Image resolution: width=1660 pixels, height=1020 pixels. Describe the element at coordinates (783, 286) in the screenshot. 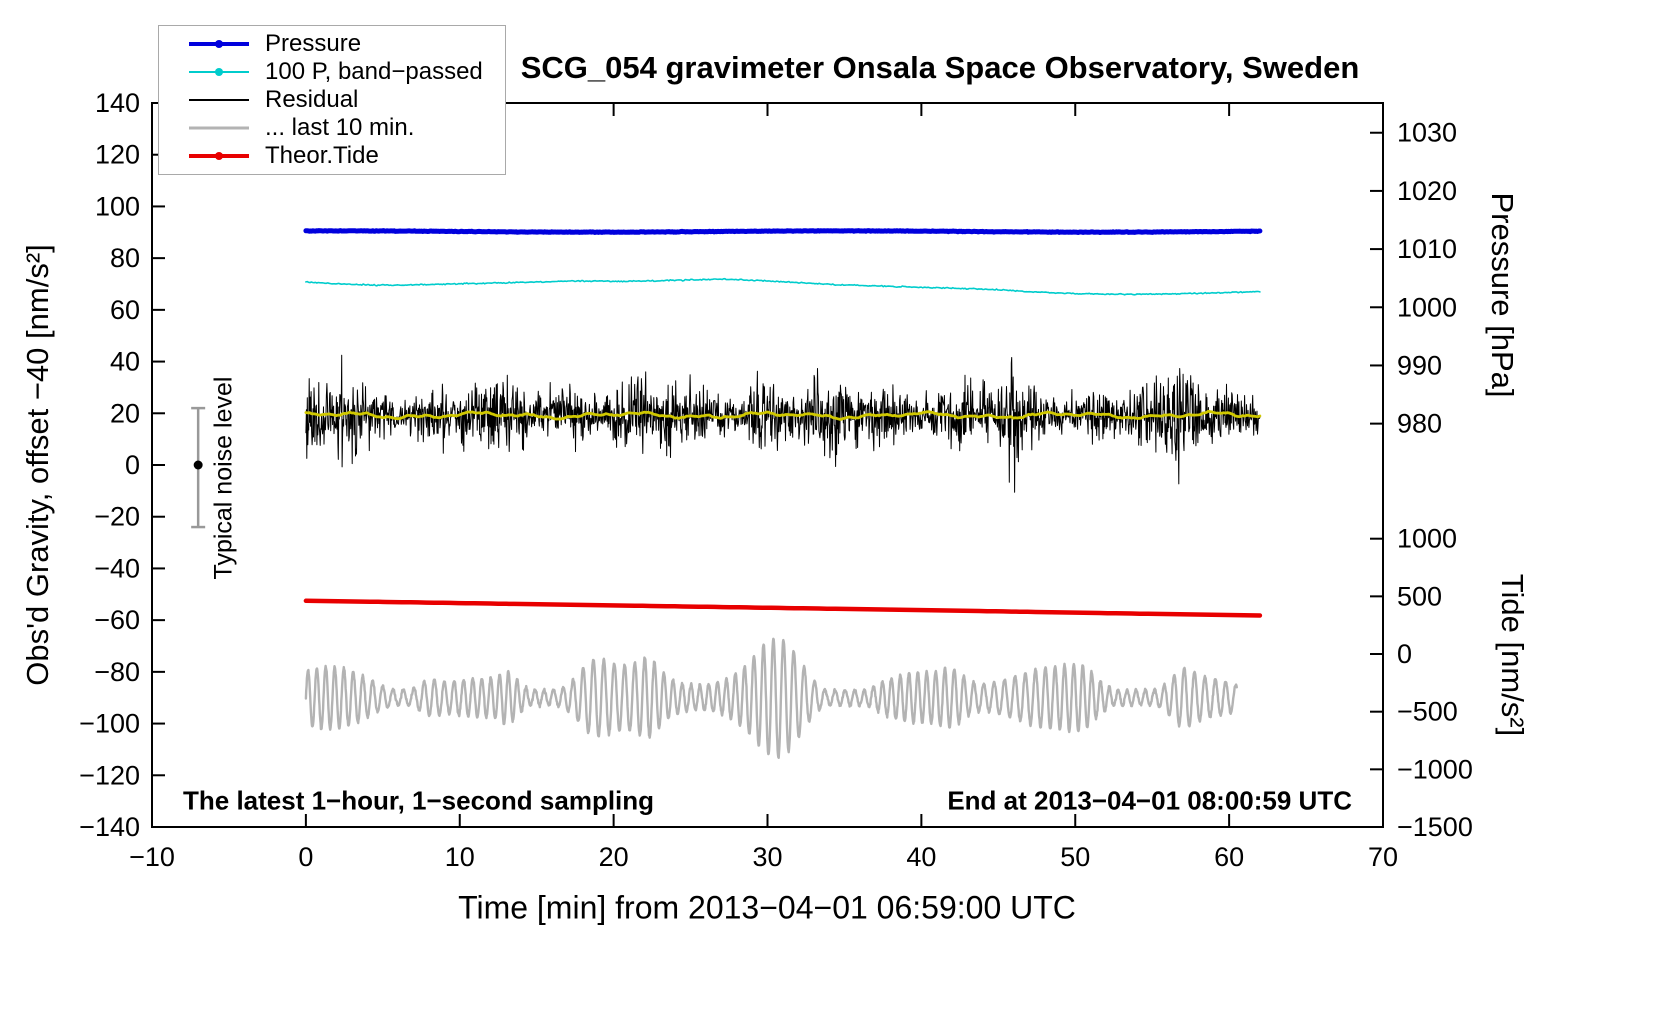

I see `series-band_passed` at that location.